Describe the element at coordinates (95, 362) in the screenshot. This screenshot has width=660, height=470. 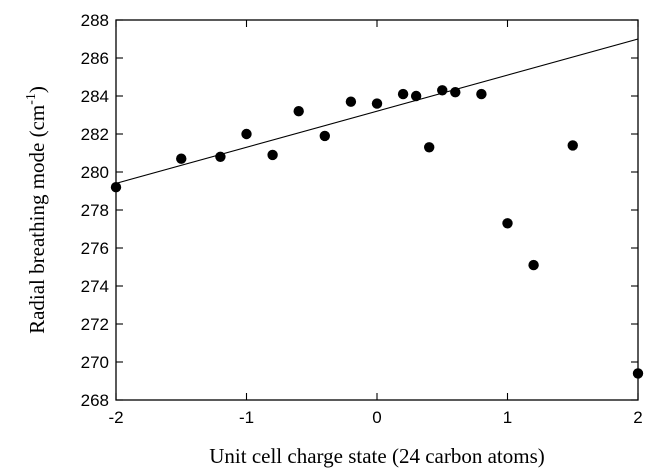
I see `y-tick-label: 270` at that location.